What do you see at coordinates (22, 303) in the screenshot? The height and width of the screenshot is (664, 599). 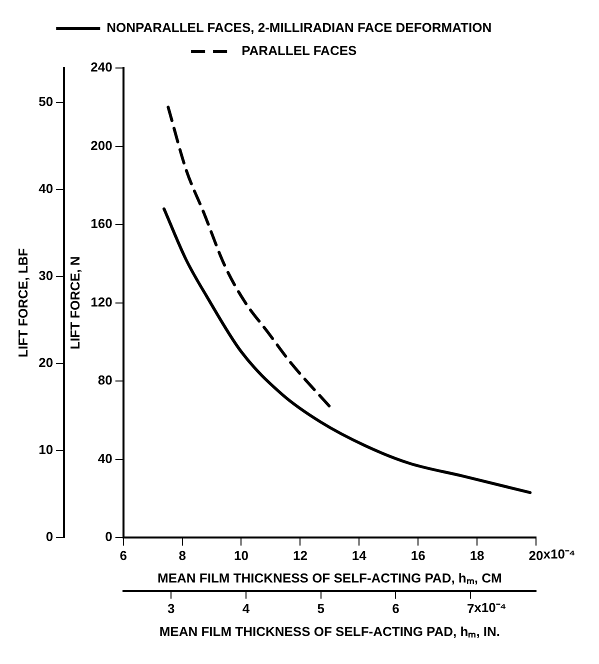 I see `y2-axis-title: LIFT FORCE, LBF` at bounding box center [22, 303].